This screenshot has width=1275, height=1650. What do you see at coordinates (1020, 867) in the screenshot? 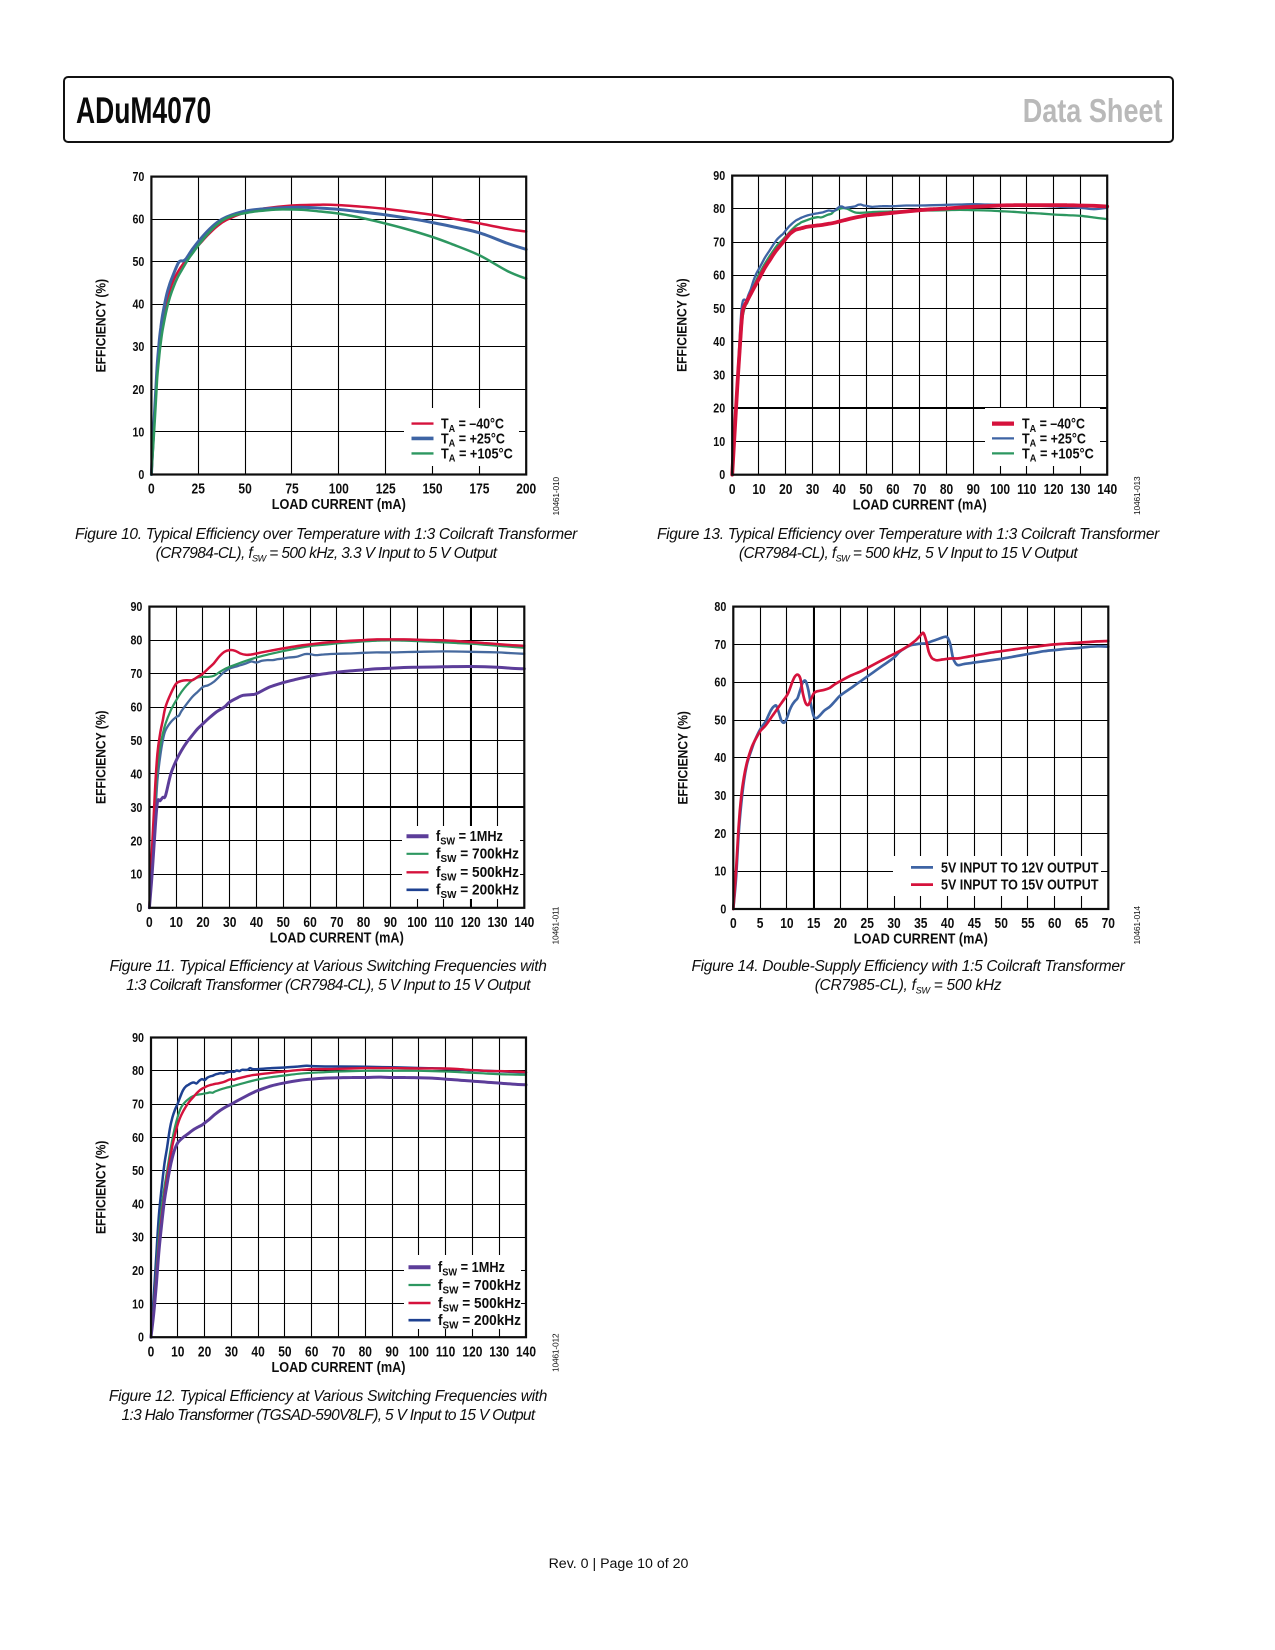
I see `svg-text: 5V INPUT TO 12V OUTPUT` at bounding box center [1020, 867].